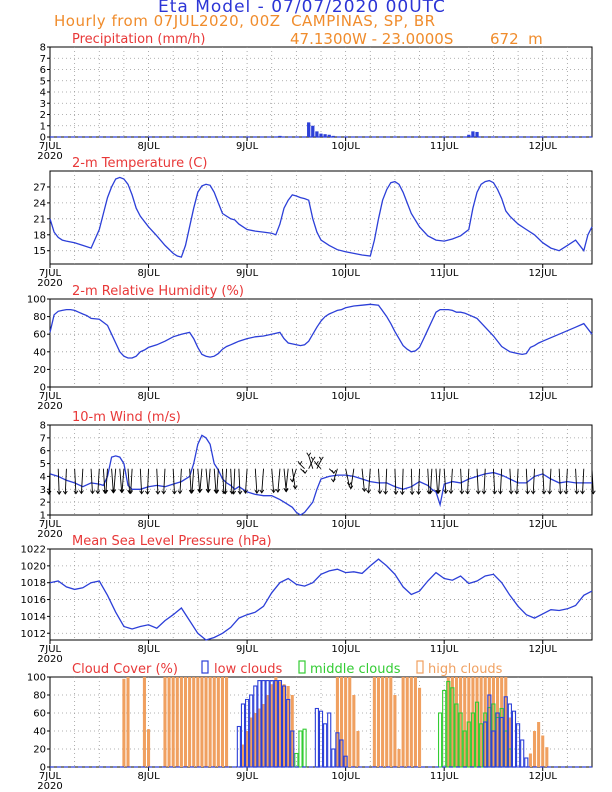 Image resolution: width=612 pixels, height=792 pixels. I want to click on wind-xtick-label: 7JUL, so click(50, 524).